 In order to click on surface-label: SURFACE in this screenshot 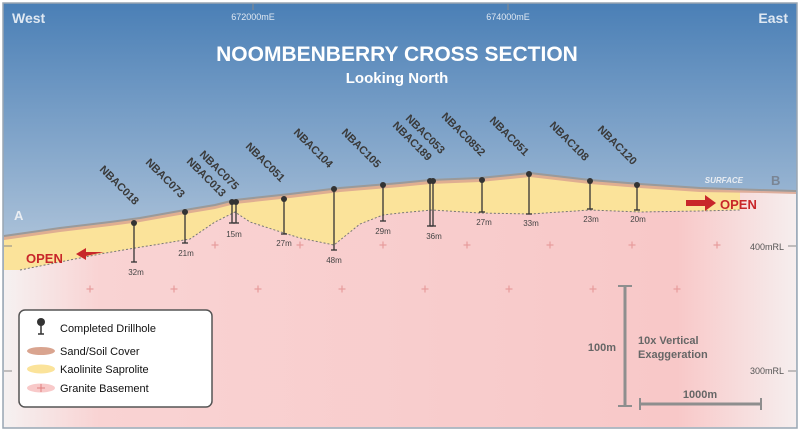, I will do `click(724, 180)`.